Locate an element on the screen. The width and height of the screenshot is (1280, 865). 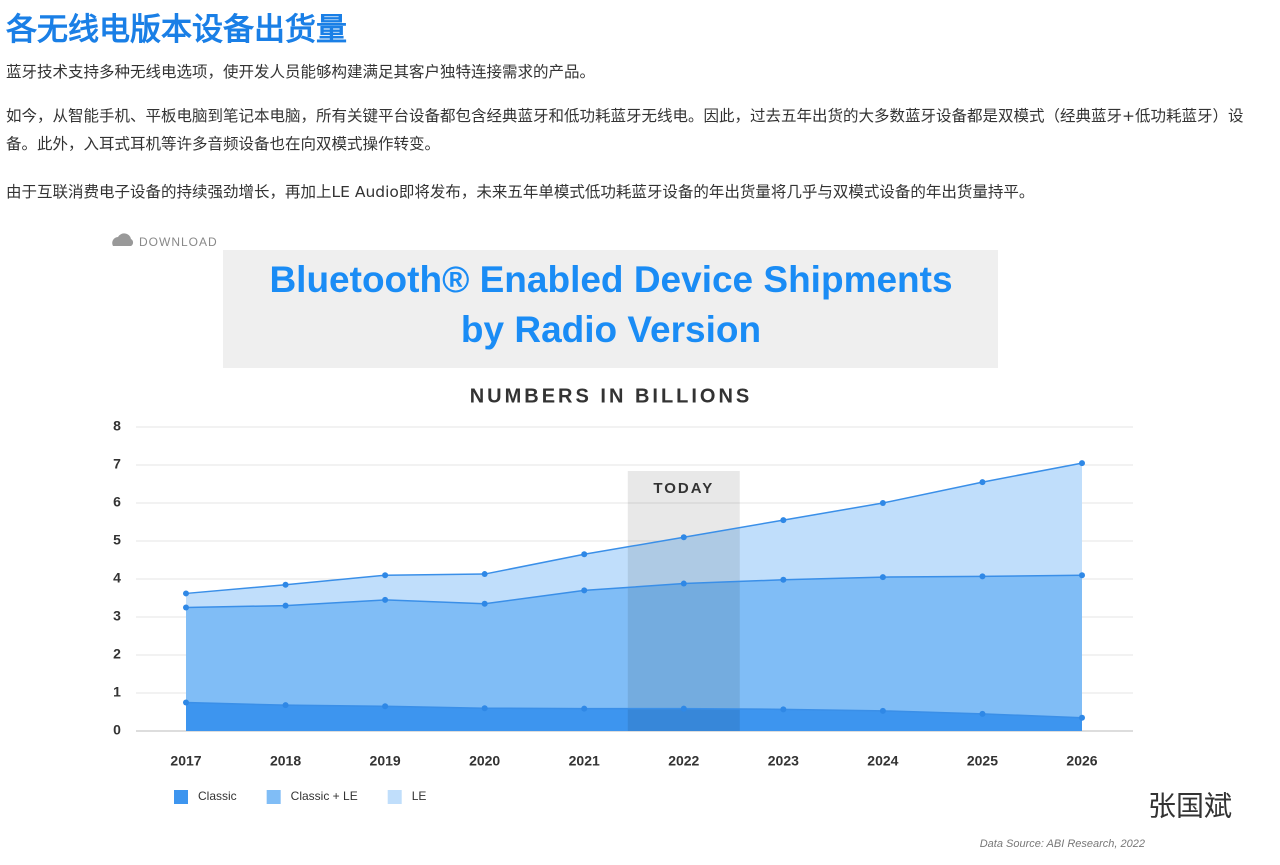
legend-label: Classic is located at coordinates (217, 796).